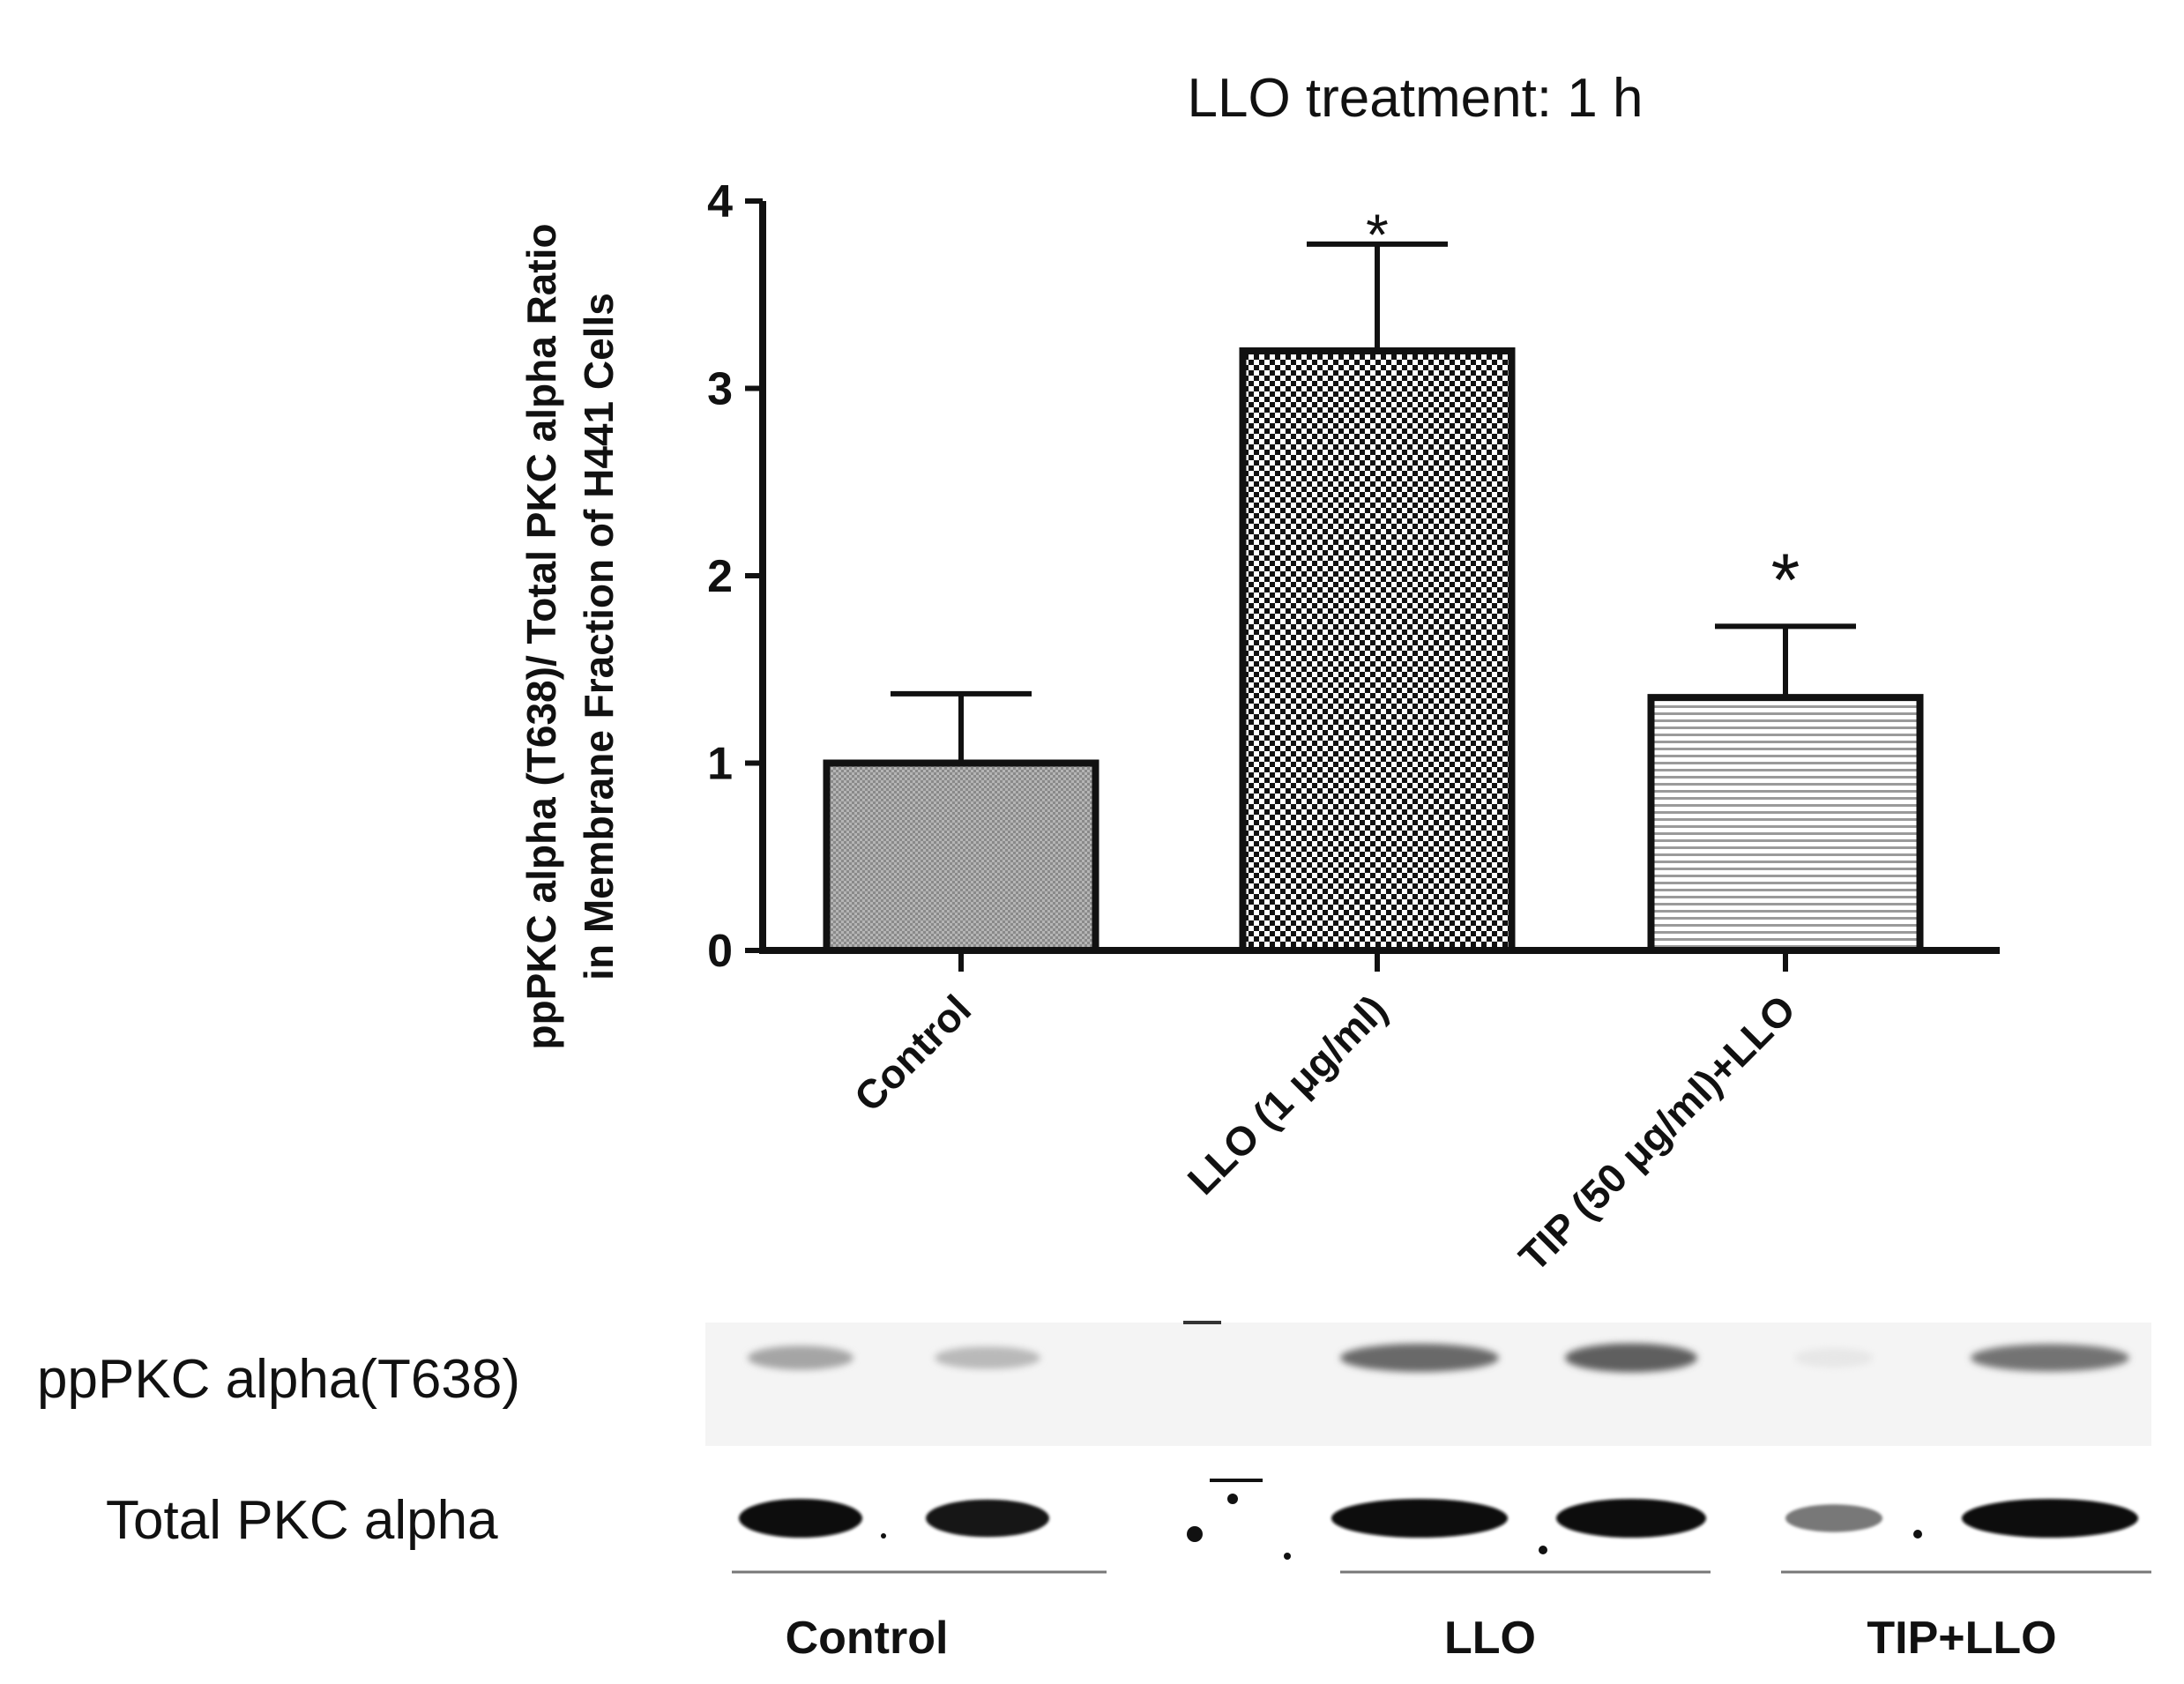  Describe the element at coordinates (1377, 234) in the screenshot. I see `significance-marker-1: *` at that location.